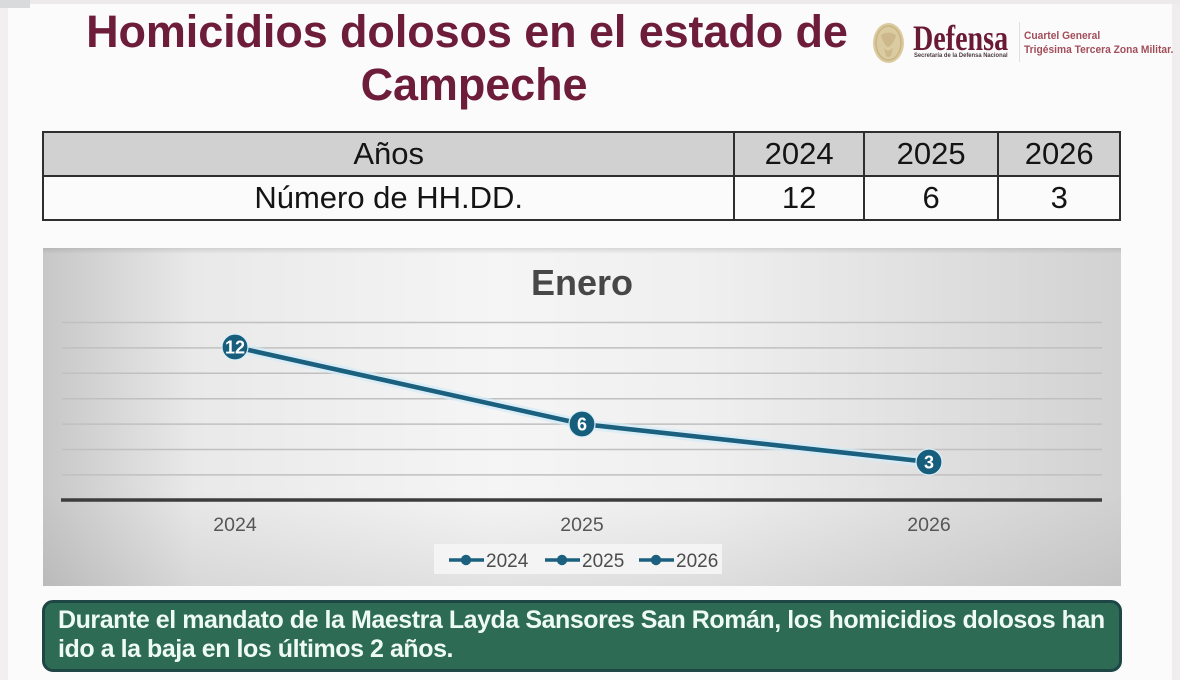 This screenshot has width=1180, height=680. Describe the element at coordinates (582, 425) in the screenshot. I see `svg-text: 6` at that location.